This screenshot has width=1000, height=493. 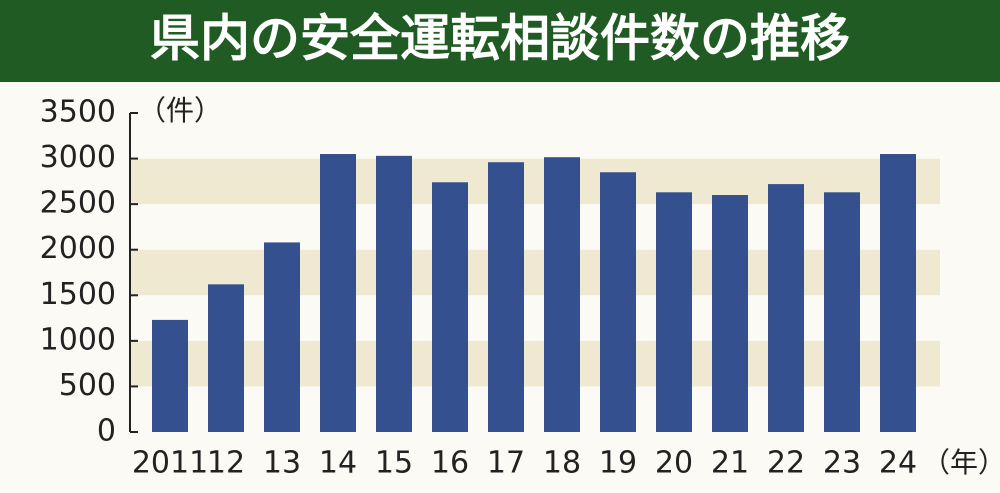 I want to click on y-tick-label: 3000, so click(x=78, y=157).